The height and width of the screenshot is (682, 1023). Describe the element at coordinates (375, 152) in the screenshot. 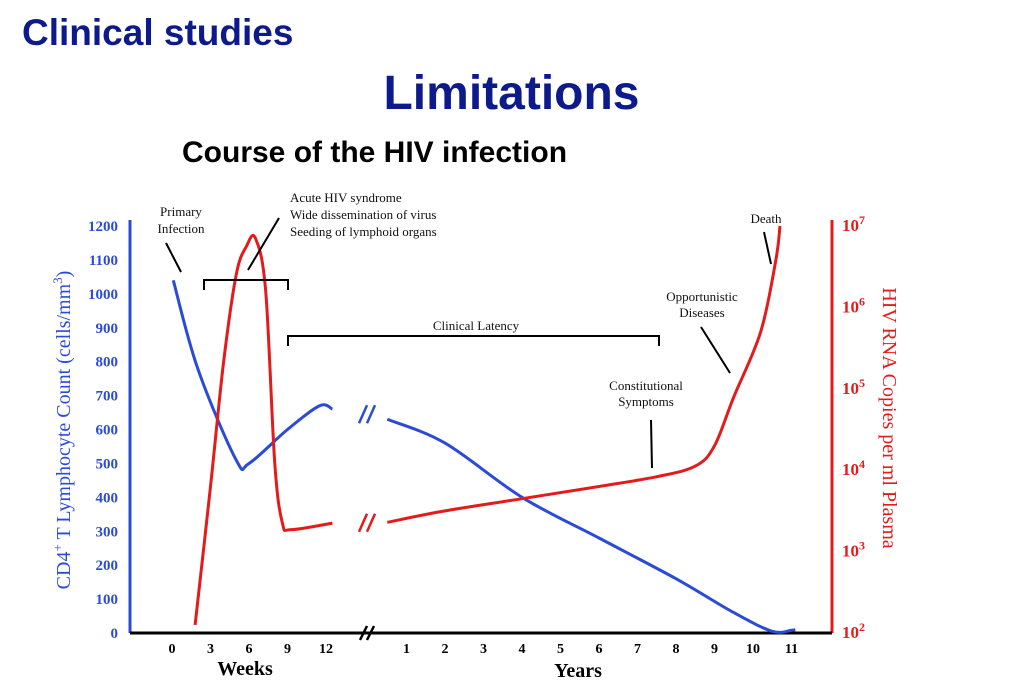

I see `chart-subtitle: Course of the HIV infection` at that location.